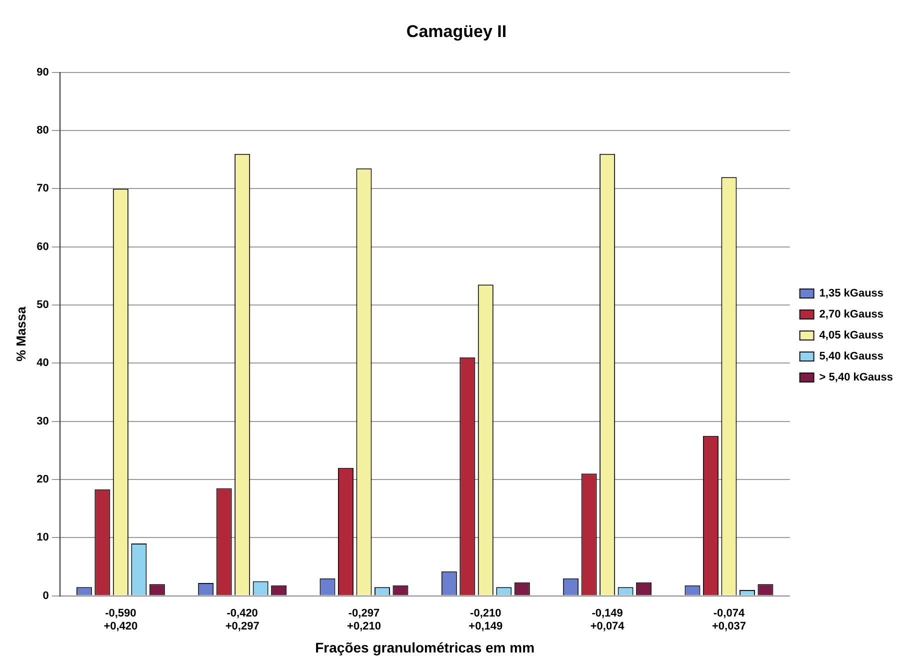 This screenshot has height=671, width=913. Describe the element at coordinates (42, 130) in the screenshot. I see `y-tick-label: 80` at that location.